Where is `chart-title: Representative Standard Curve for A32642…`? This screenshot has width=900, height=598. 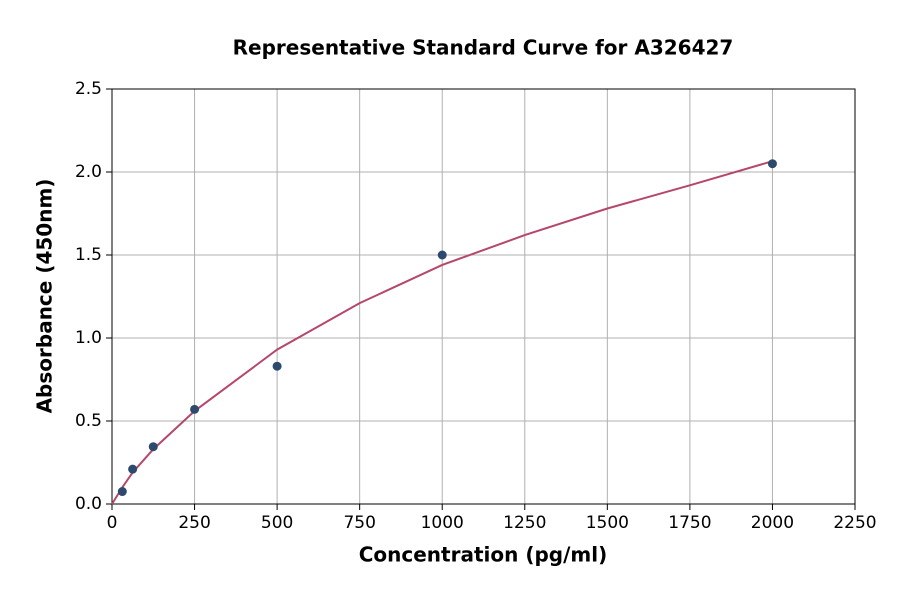 chart-title: Representative Standard Curve for A32642… is located at coordinates (483, 48).